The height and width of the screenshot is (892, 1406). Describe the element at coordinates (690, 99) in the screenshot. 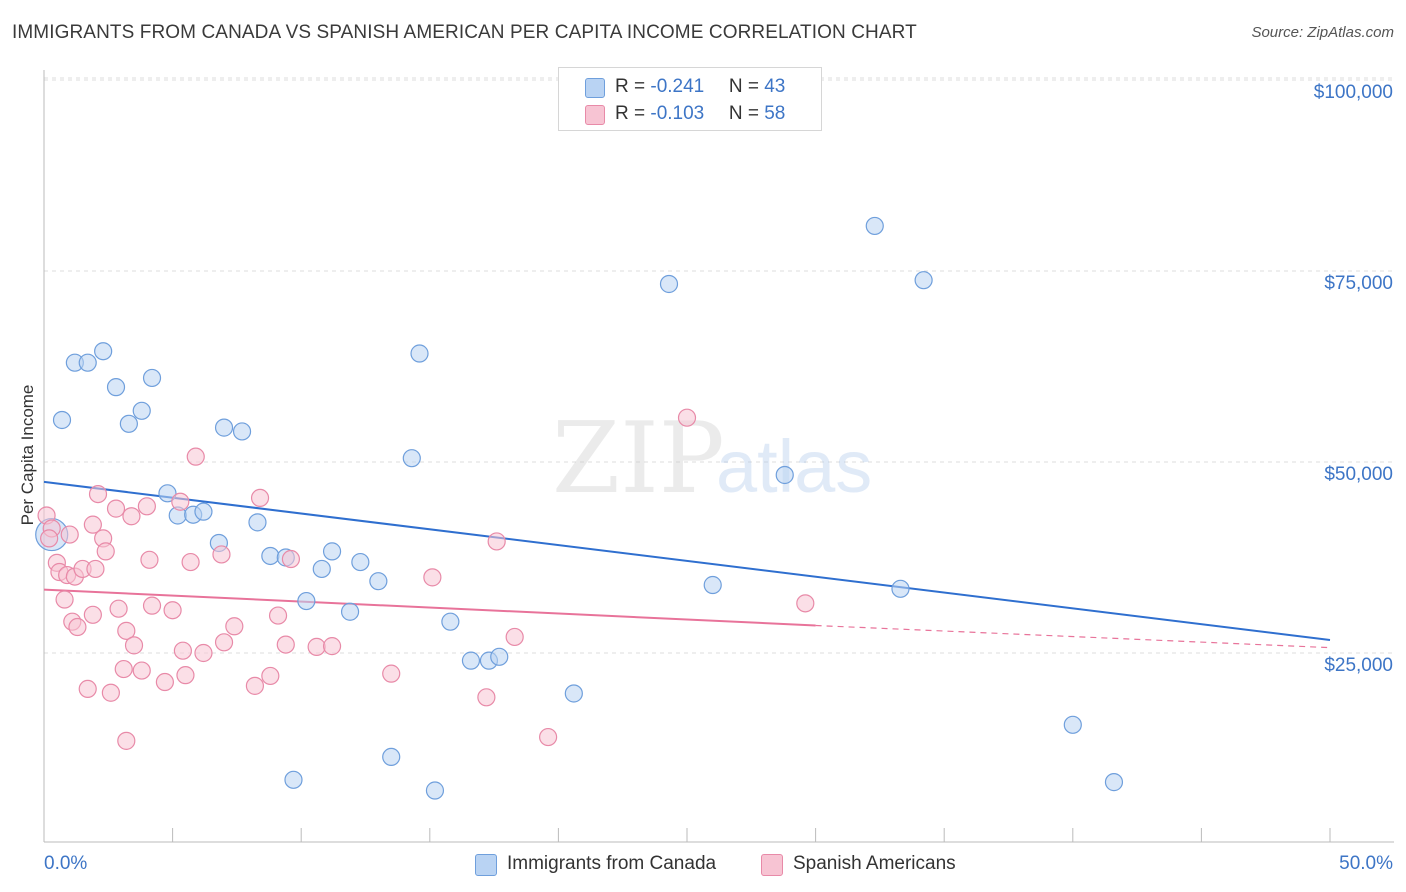

I see `stats-legend: R = -0.241 N = 43 R = -0.103 N = 58` at that location.